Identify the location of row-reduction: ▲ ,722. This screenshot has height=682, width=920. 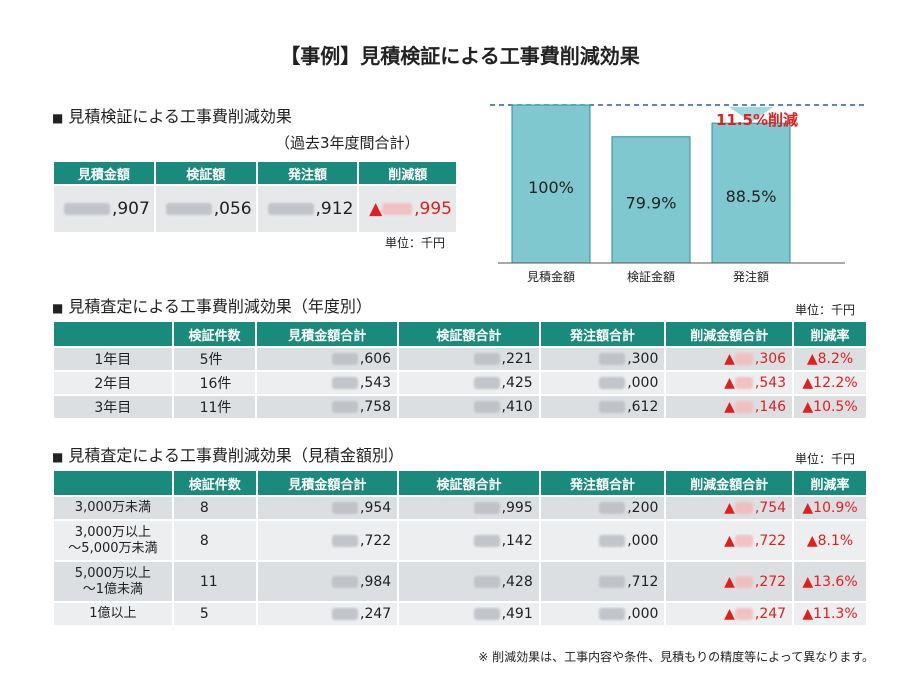
(729, 540).